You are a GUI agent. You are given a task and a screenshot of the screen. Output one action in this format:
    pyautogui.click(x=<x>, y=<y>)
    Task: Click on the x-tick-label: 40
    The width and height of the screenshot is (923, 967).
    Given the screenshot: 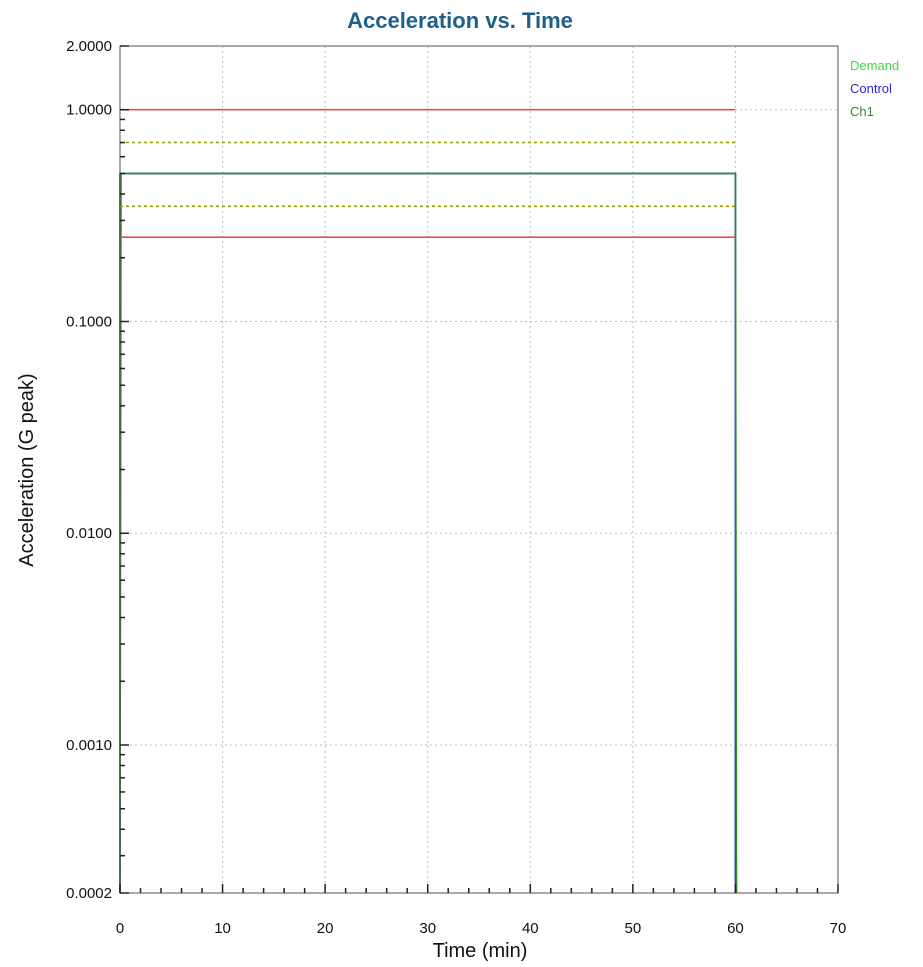 What is the action you would take?
    pyautogui.click(x=530, y=928)
    